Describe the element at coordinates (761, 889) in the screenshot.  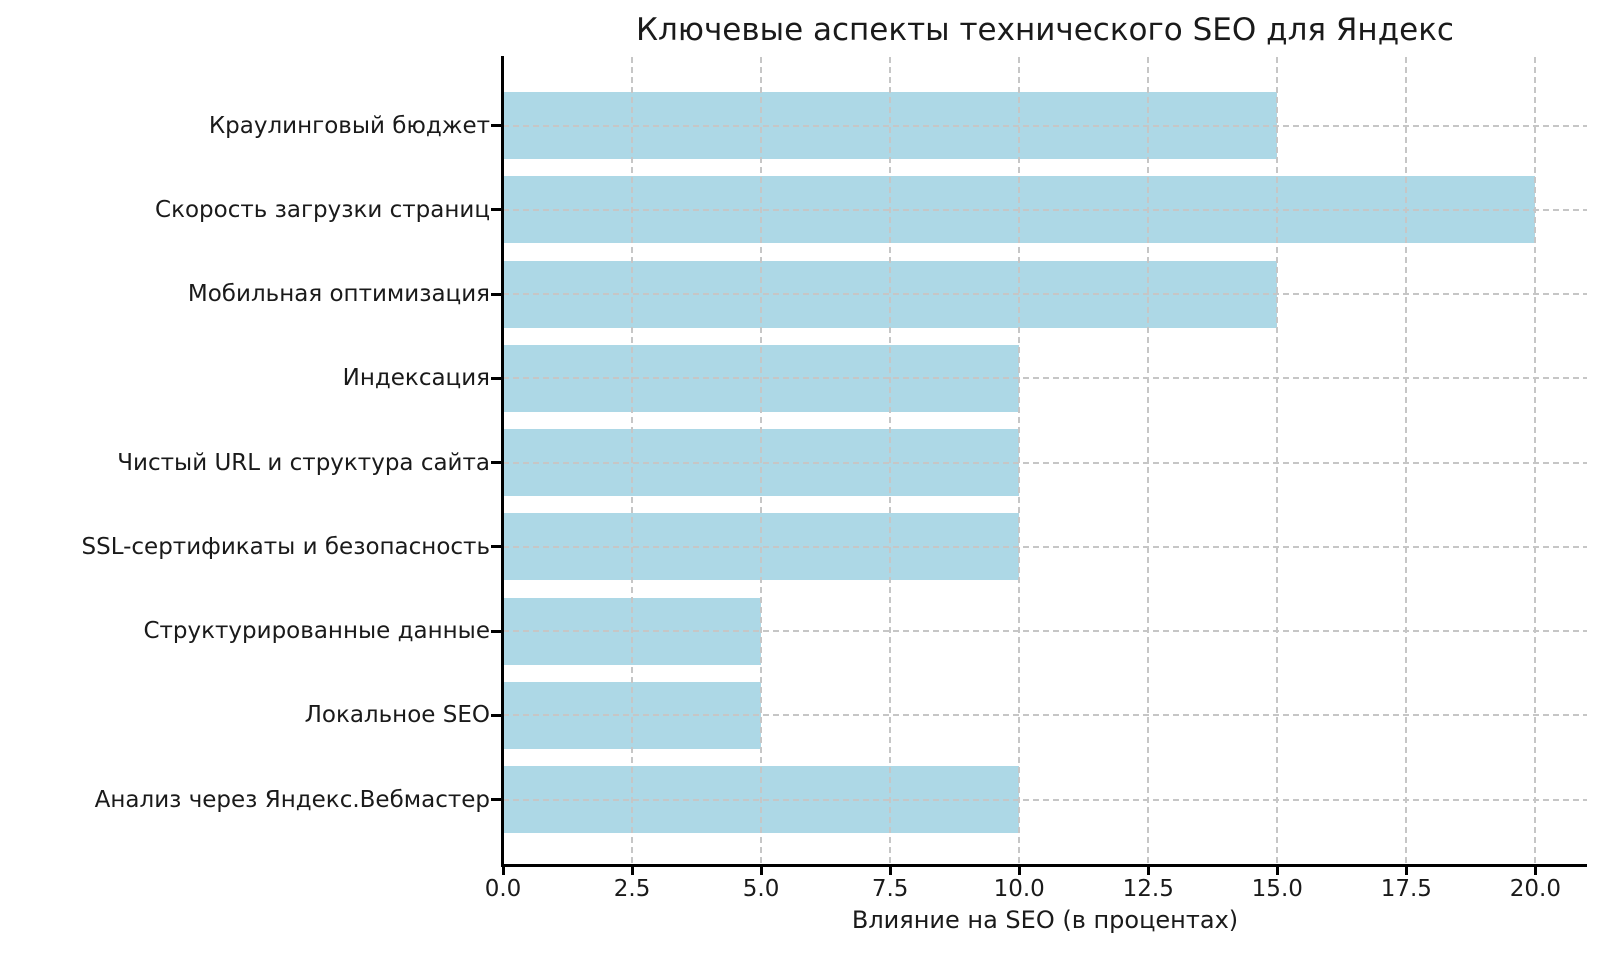
I see `x-tick-label: 5.0` at that location.